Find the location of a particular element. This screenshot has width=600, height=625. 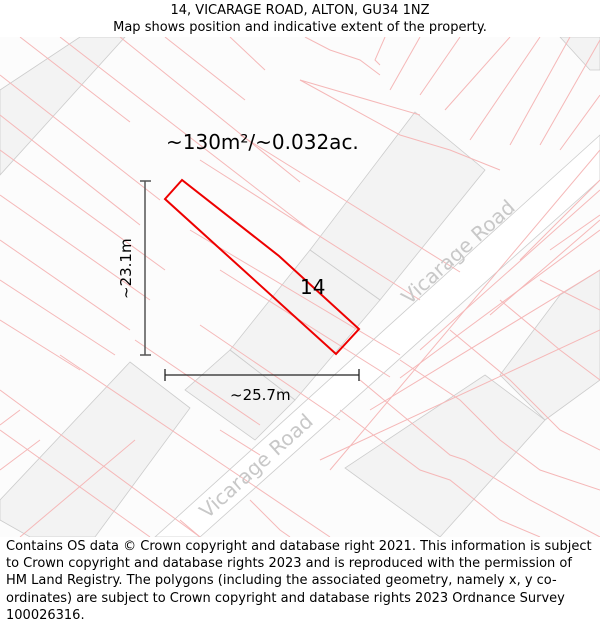

horizontal-dimension-line is located at coordinates (262, 375).